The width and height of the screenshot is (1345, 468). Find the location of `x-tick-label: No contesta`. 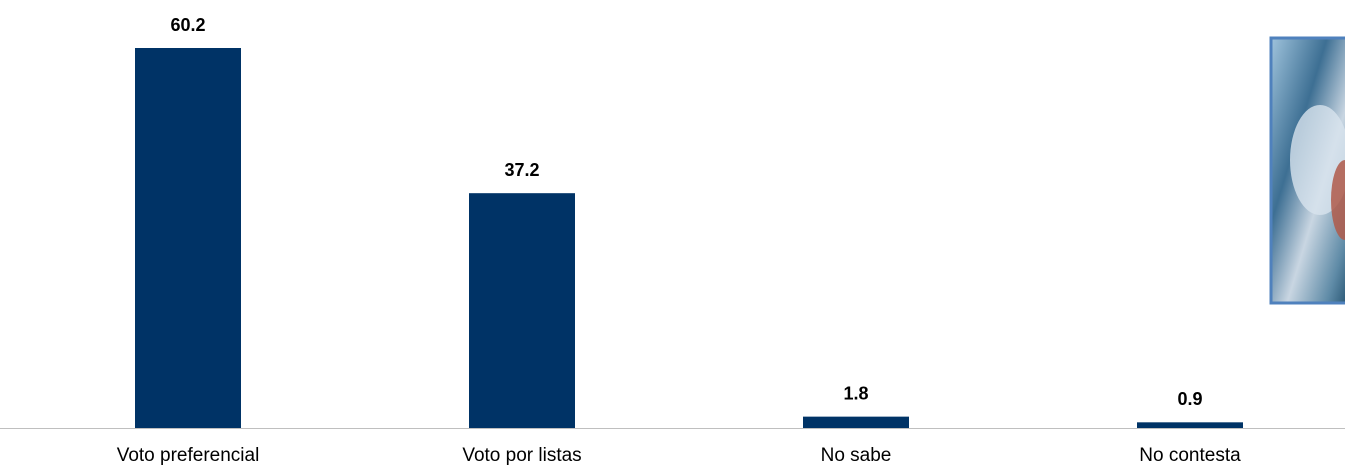

x-tick-label: No contesta is located at coordinates (1190, 455).